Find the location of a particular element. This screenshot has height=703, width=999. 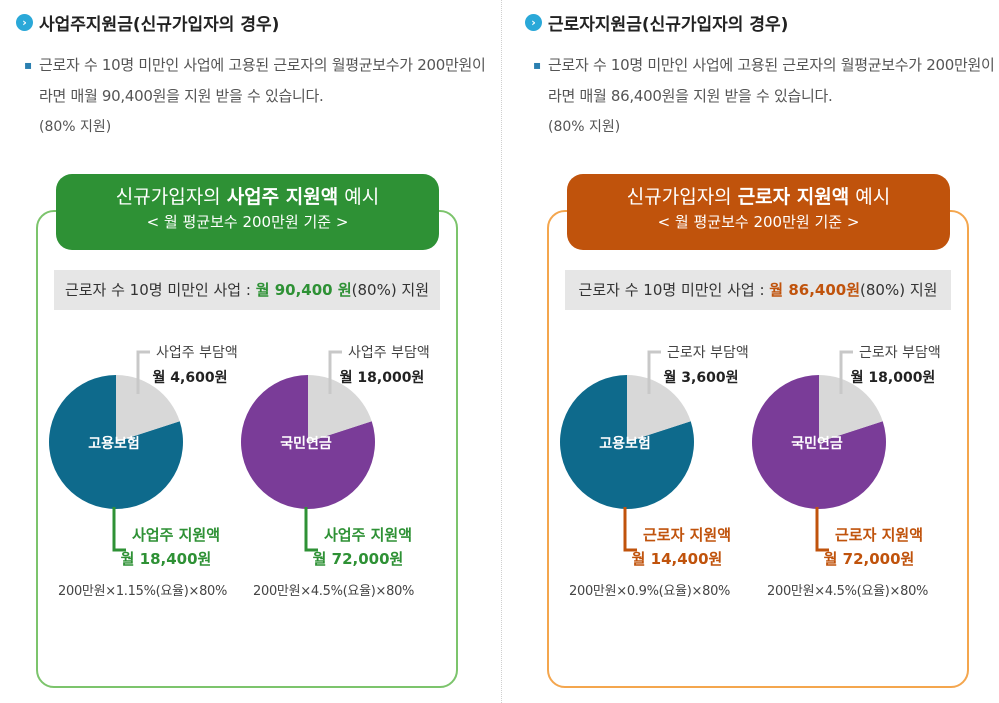

example-banner: 신규가입자의 근로자 지원액 예시 < 월 평균보수 200만원 기준 > is located at coordinates (758, 212).